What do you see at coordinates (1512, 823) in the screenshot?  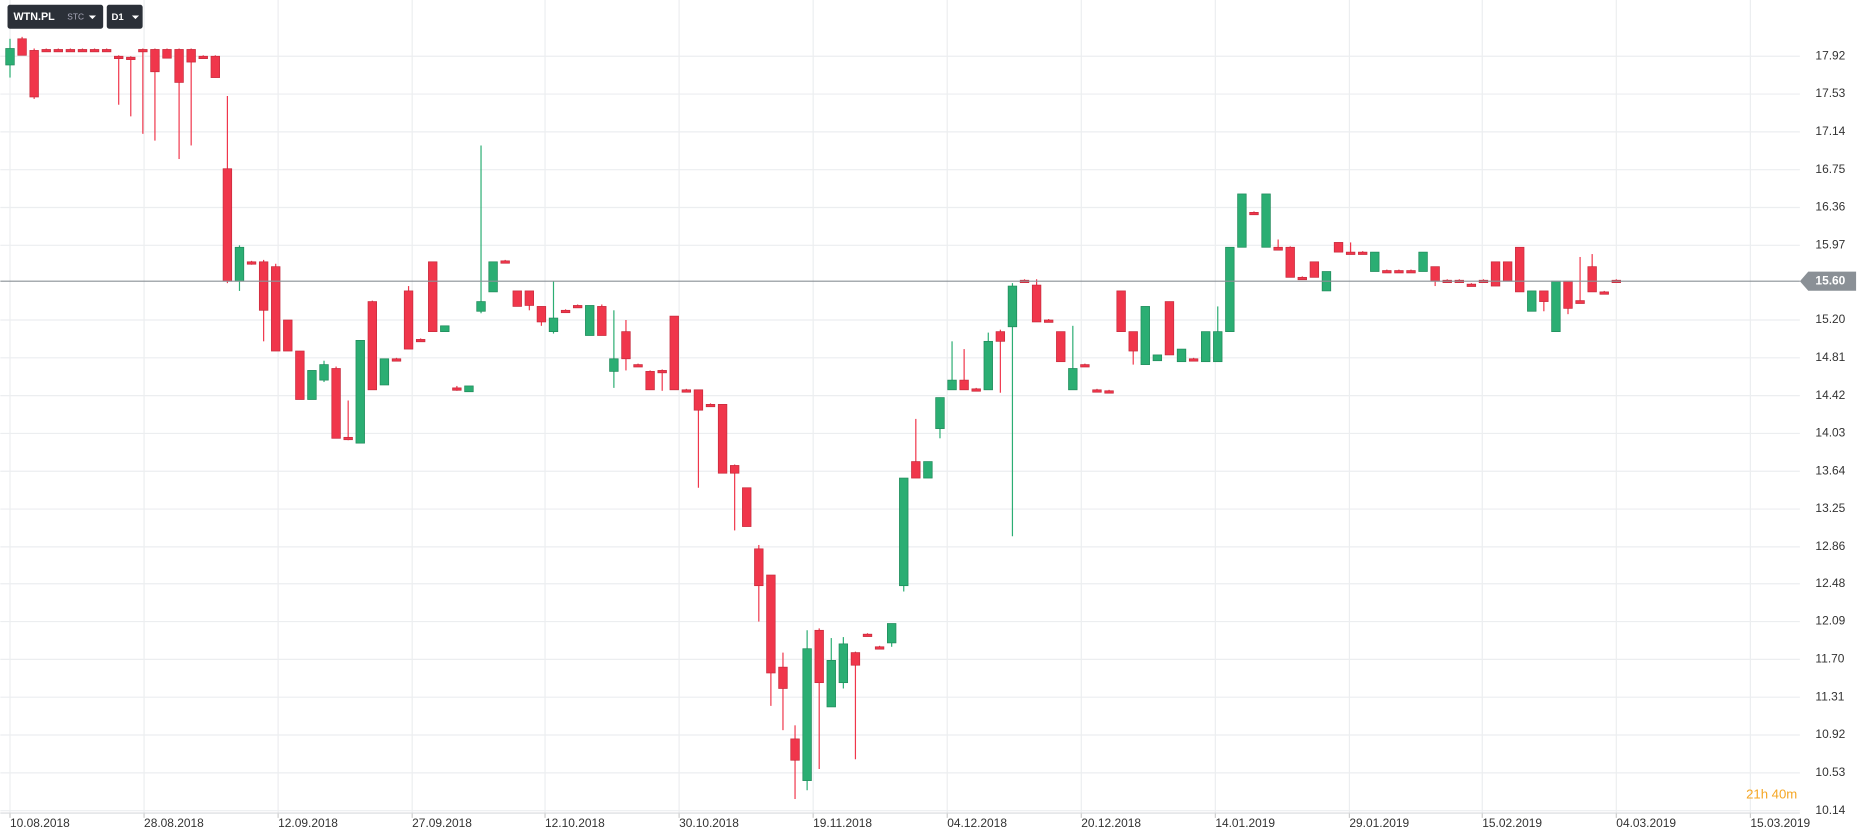 I see `x-tick-label: 15.02.2019` at bounding box center [1512, 823].